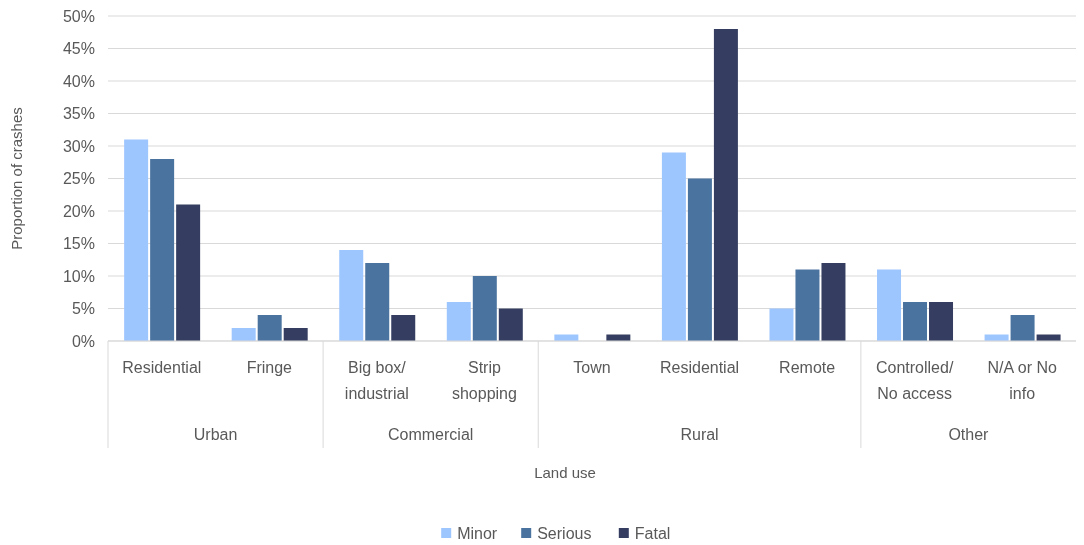 This screenshot has width=1084, height=545. I want to click on y-tick-label: 35%, so click(78, 114).